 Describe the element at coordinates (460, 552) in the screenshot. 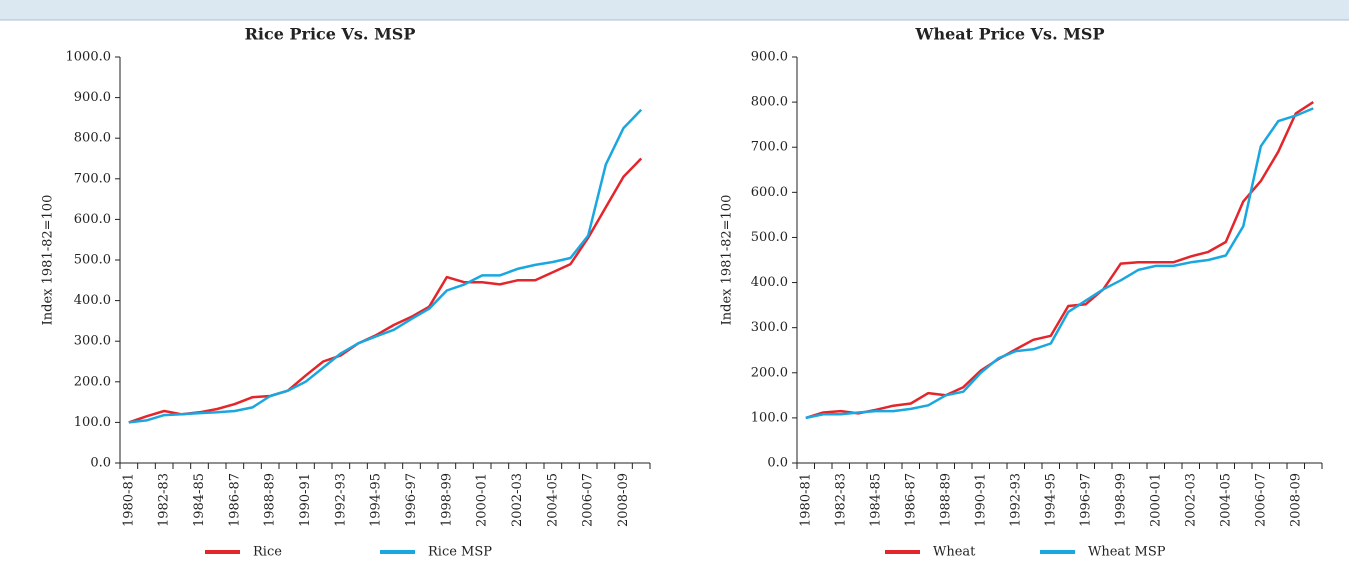

I see `legend-label: Rice MSP` at that location.